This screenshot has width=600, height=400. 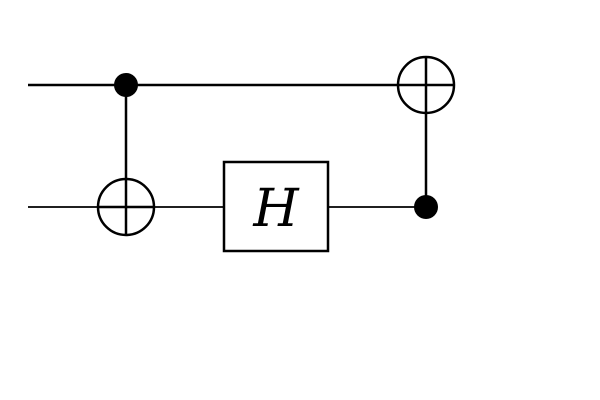 I want to click on hadamard-gate-box, so click(x=276, y=206).